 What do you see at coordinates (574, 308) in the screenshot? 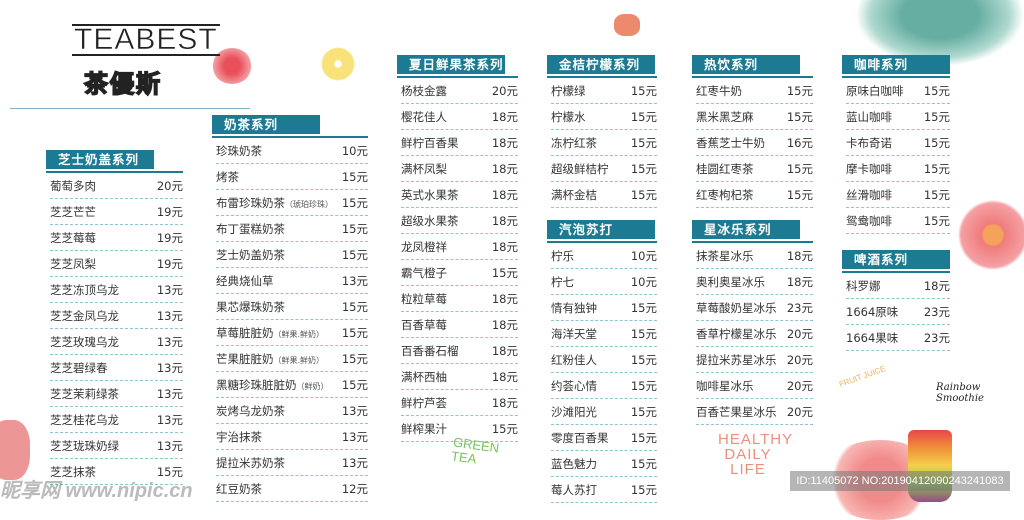
I see `item-name: 情有独钟` at bounding box center [574, 308].